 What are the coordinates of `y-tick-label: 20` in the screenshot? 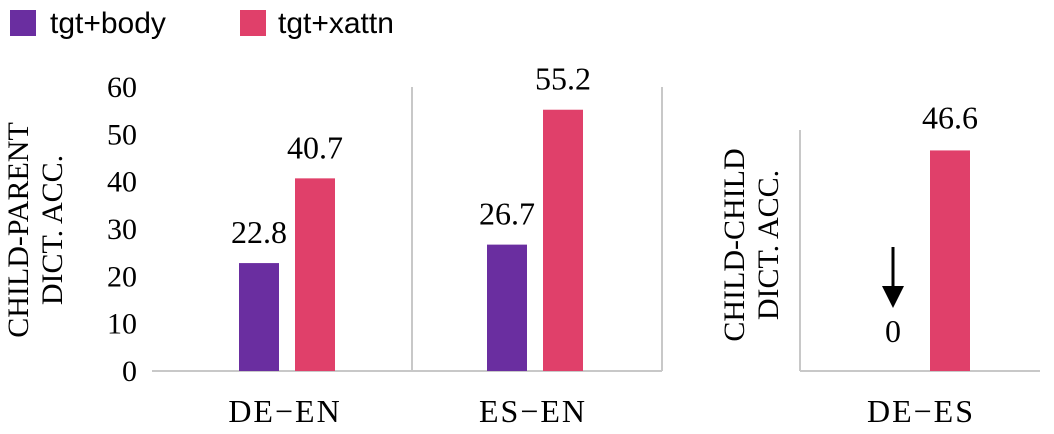 It's located at (122, 276).